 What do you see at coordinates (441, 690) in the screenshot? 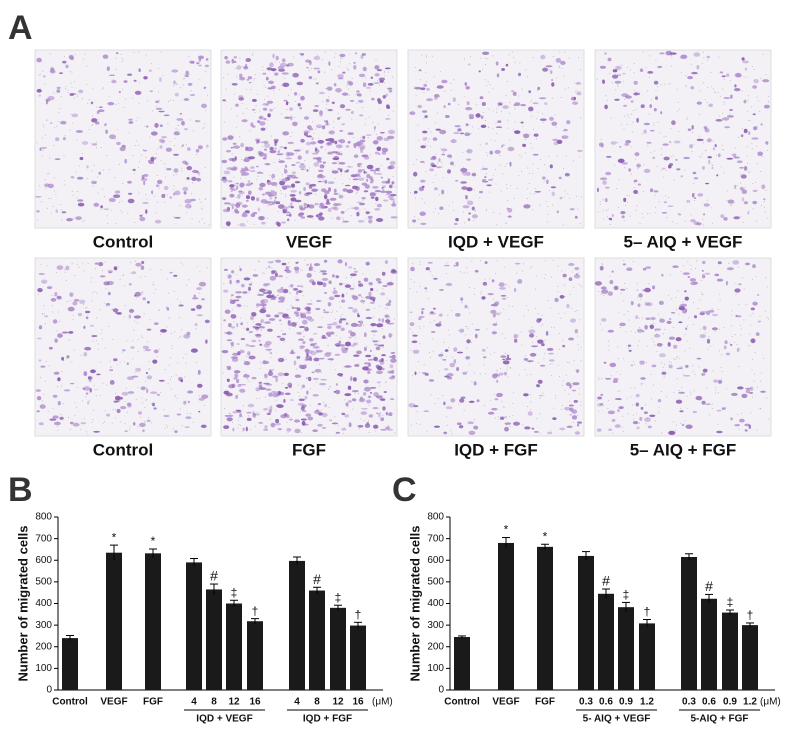
I see `y-tick-label: 0` at bounding box center [441, 690].